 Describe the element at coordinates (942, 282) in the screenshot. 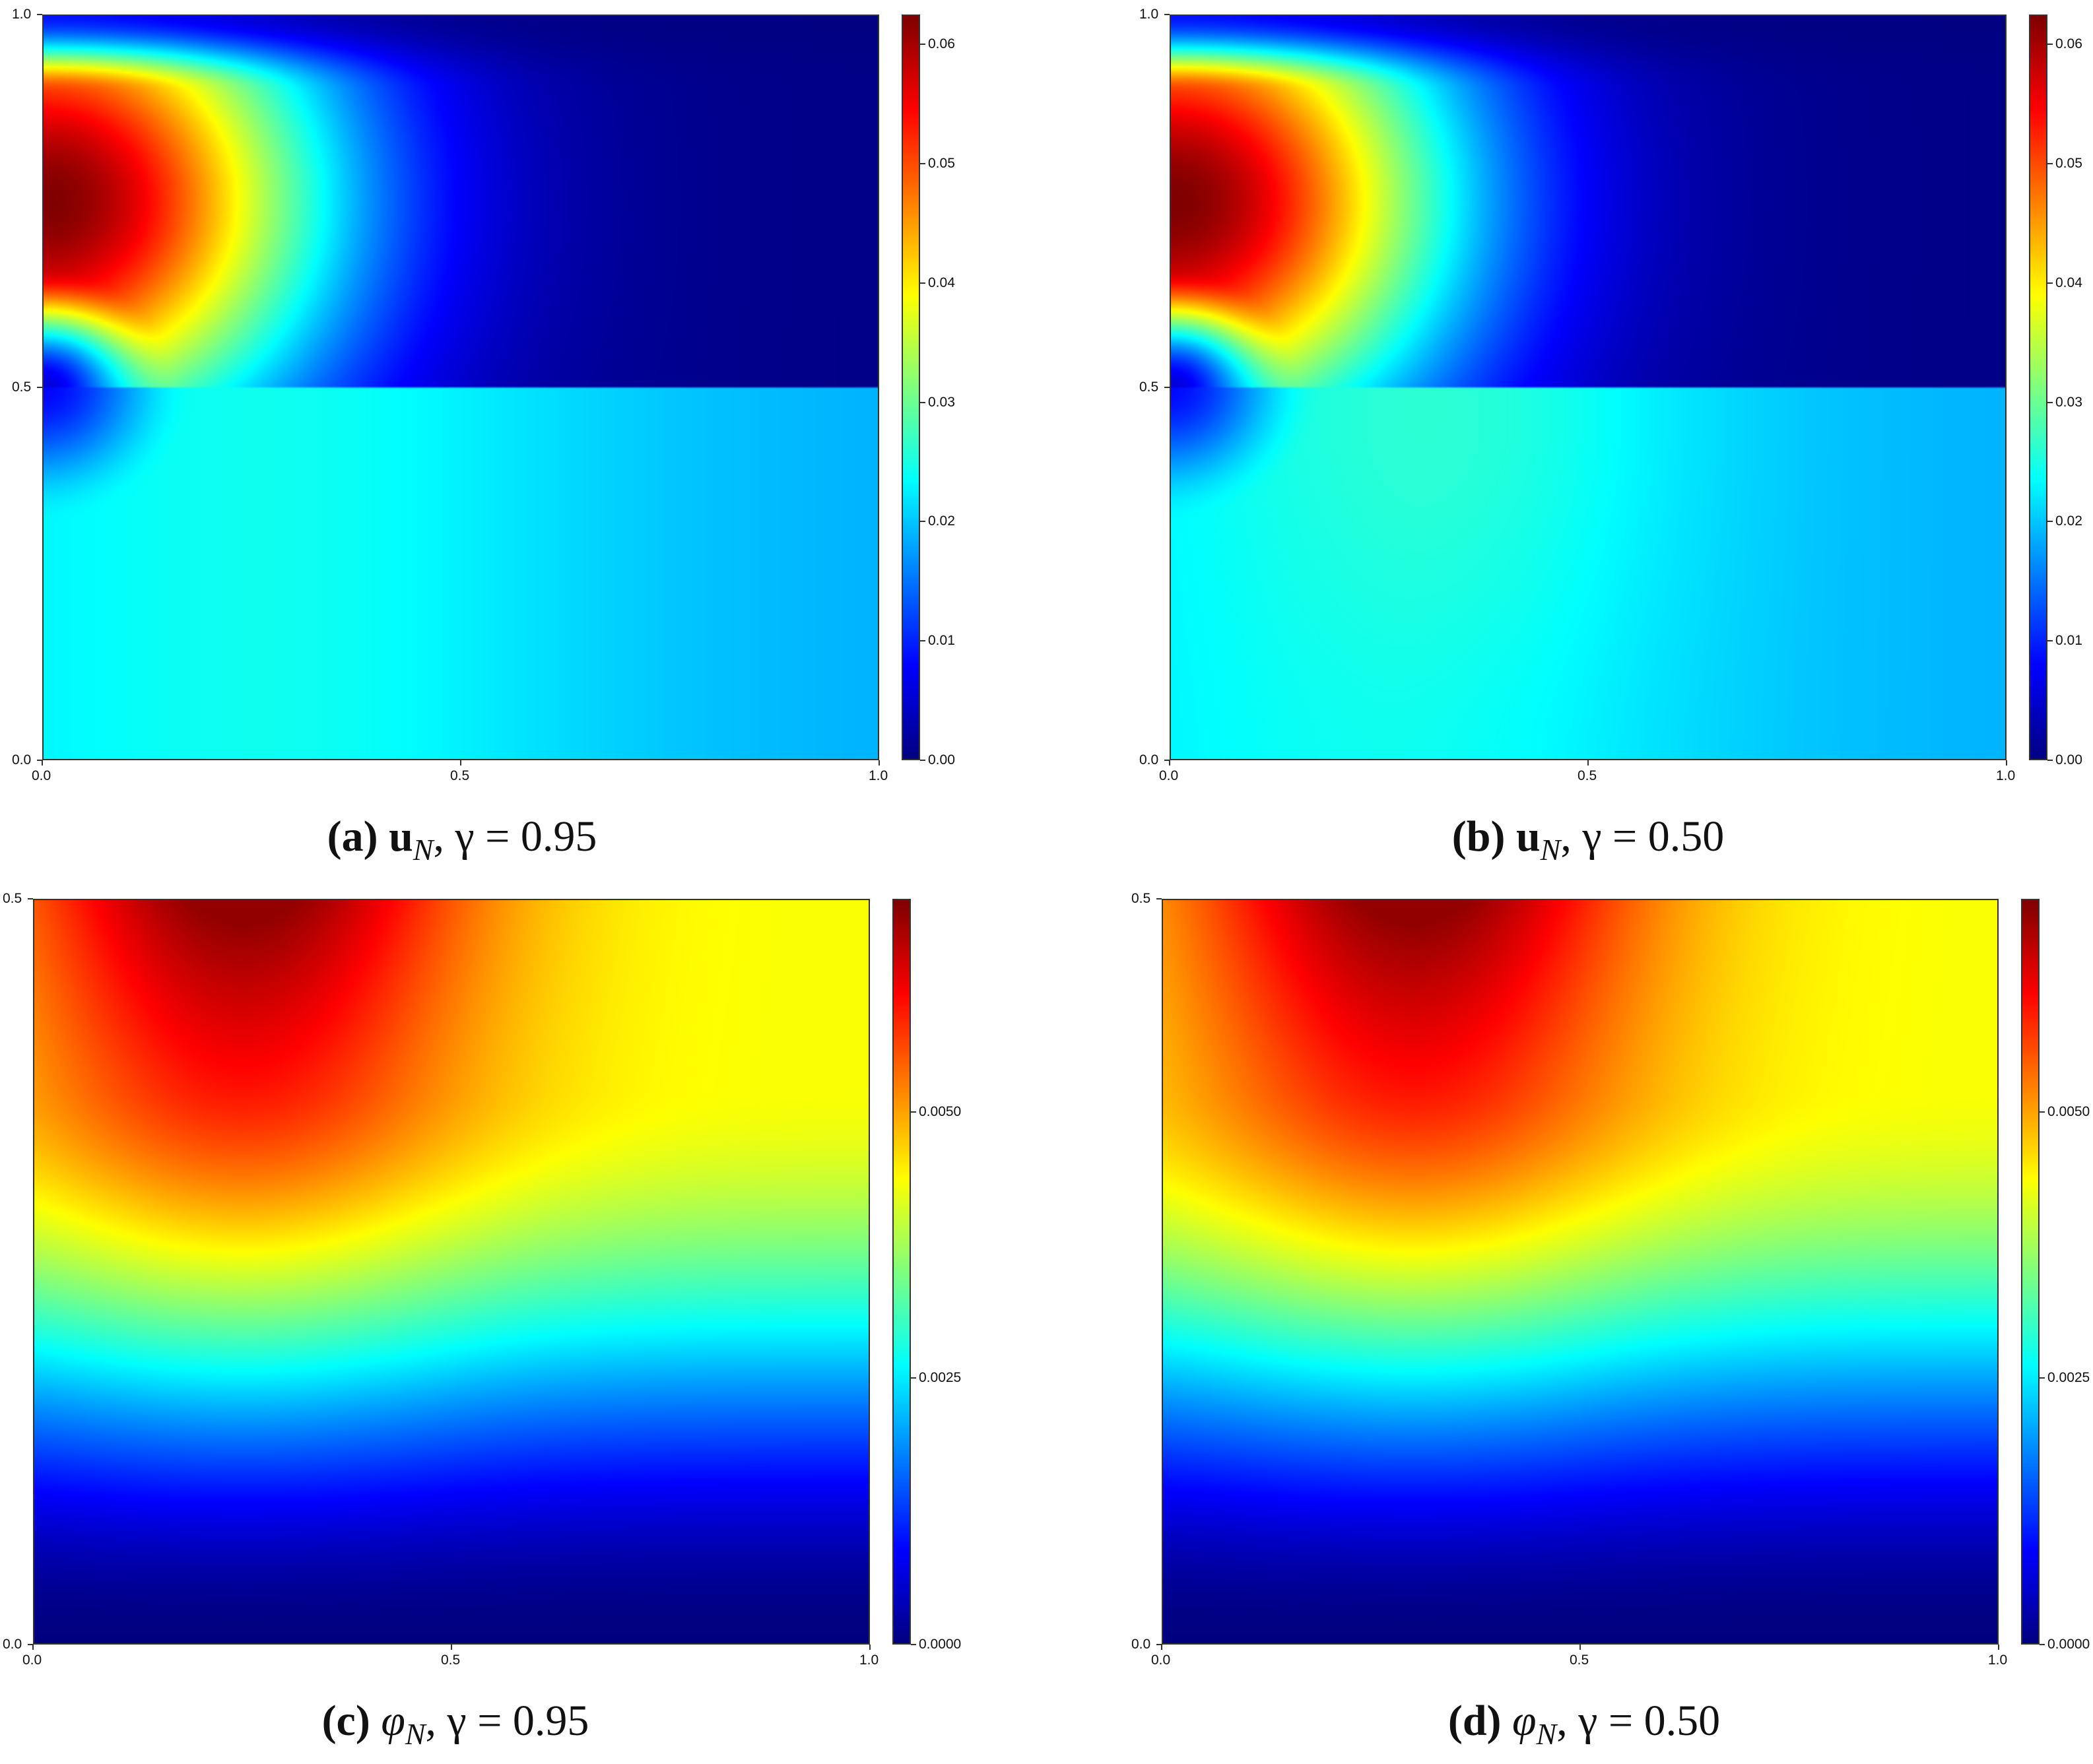

I see `colorbar-tick-label: 0.04` at that location.